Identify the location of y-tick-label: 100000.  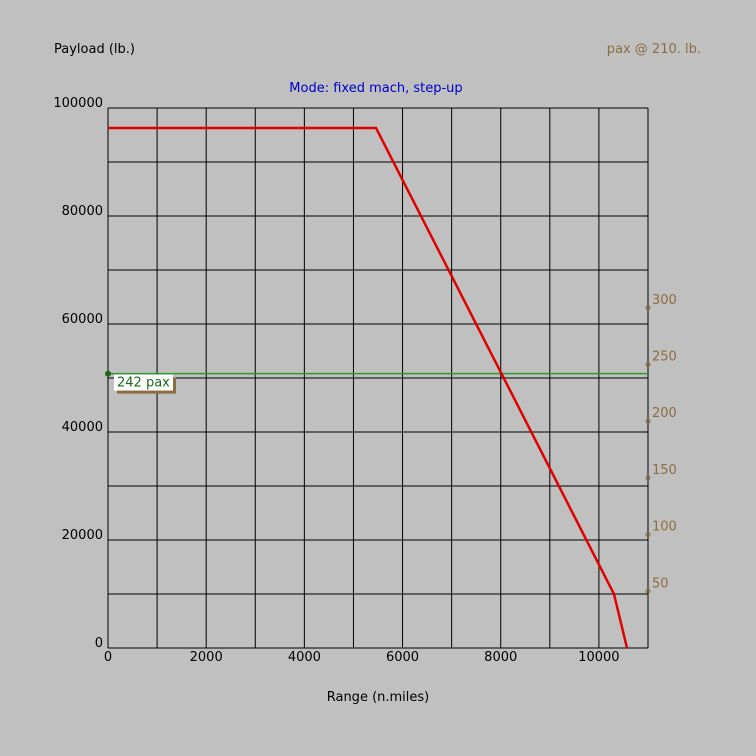
(78, 103).